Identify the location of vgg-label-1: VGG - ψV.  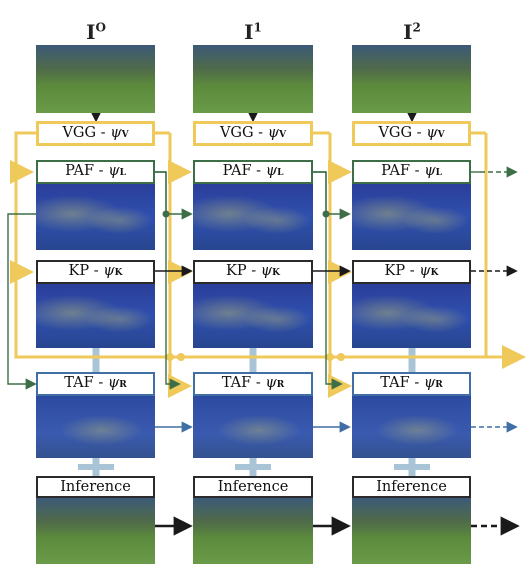
(253, 133).